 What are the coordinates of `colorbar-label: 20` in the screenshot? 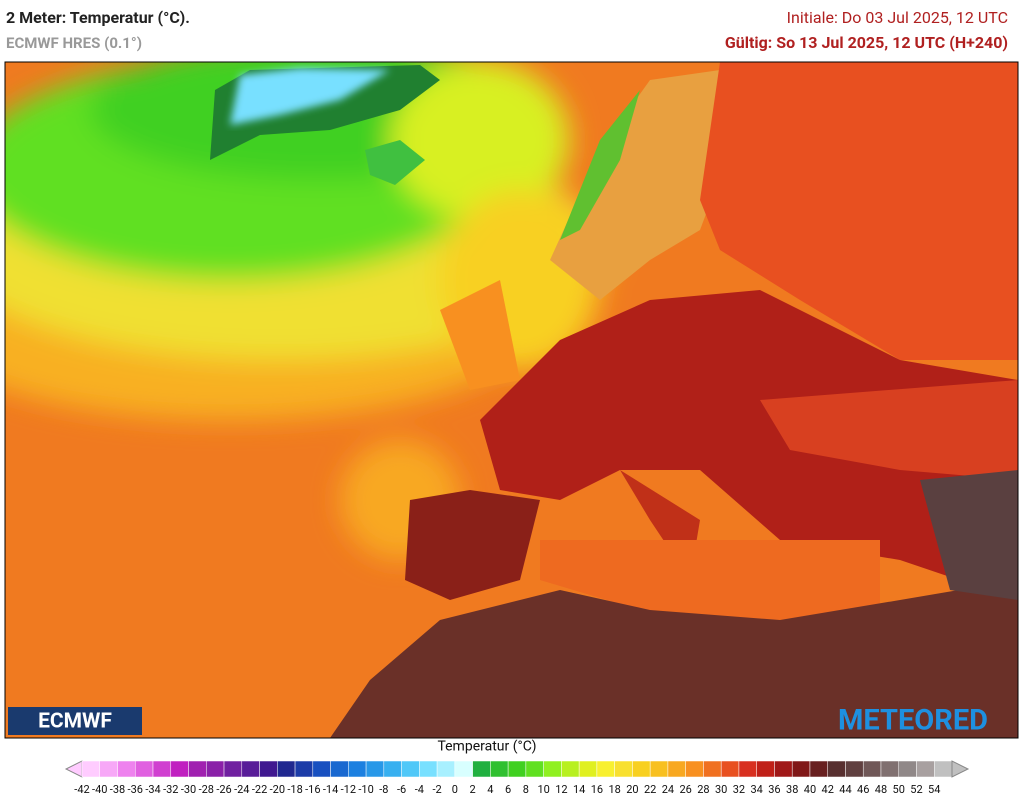 It's located at (632, 789).